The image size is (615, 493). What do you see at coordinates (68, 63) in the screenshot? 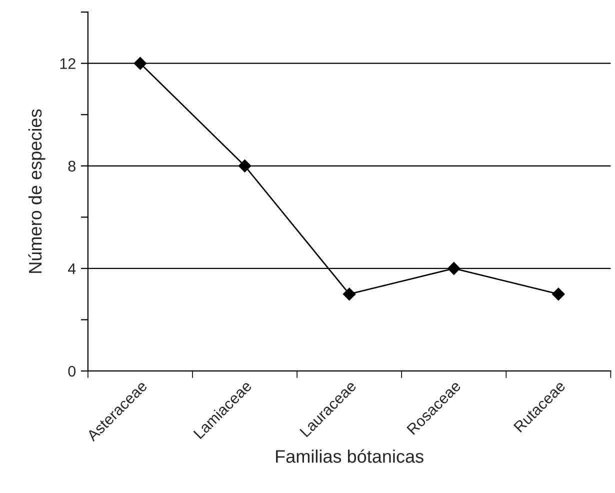
I see `y-tick-label: 12` at bounding box center [68, 63].